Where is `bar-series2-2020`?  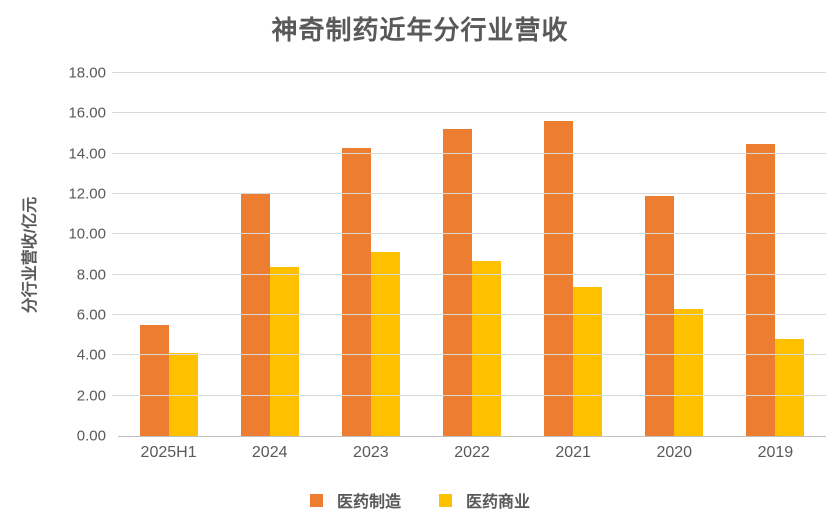 bar-series2-2020 is located at coordinates (689, 372).